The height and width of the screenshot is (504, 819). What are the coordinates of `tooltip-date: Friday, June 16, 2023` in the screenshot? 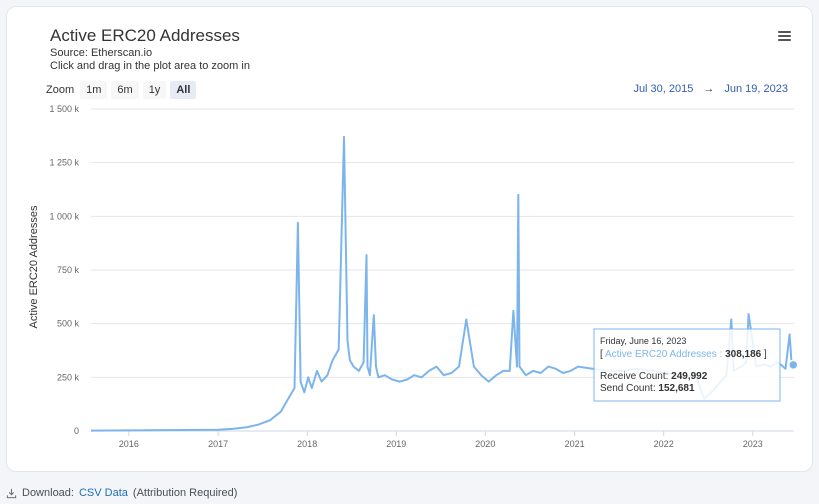 It's located at (643, 341).